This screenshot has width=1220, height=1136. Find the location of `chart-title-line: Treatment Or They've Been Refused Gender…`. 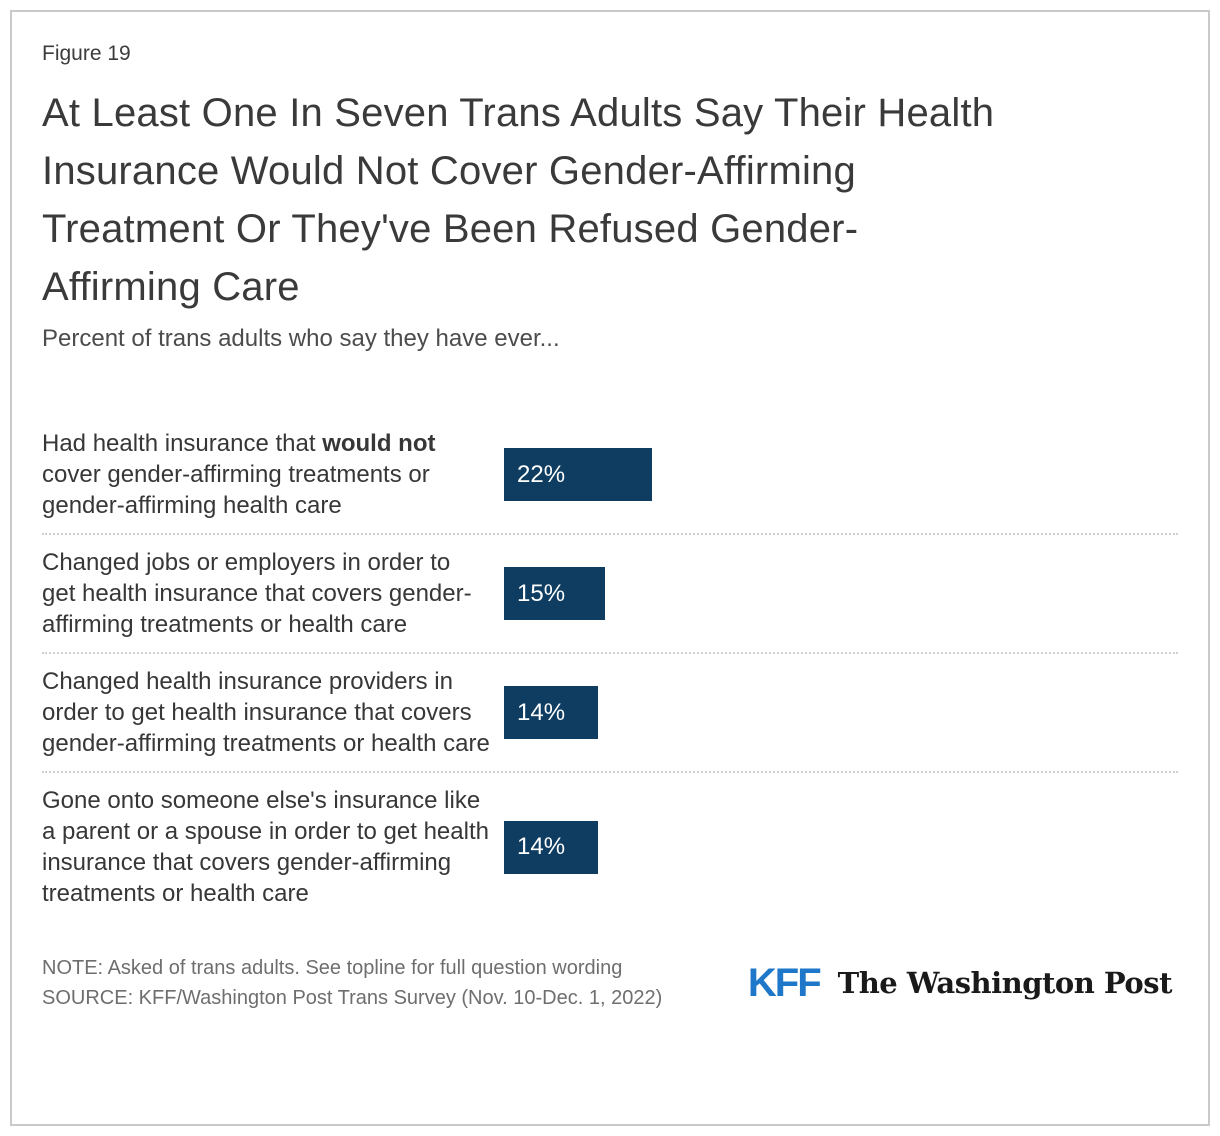

chart-title-line: Treatment Or They've Been Refused Gender… is located at coordinates (450, 229).